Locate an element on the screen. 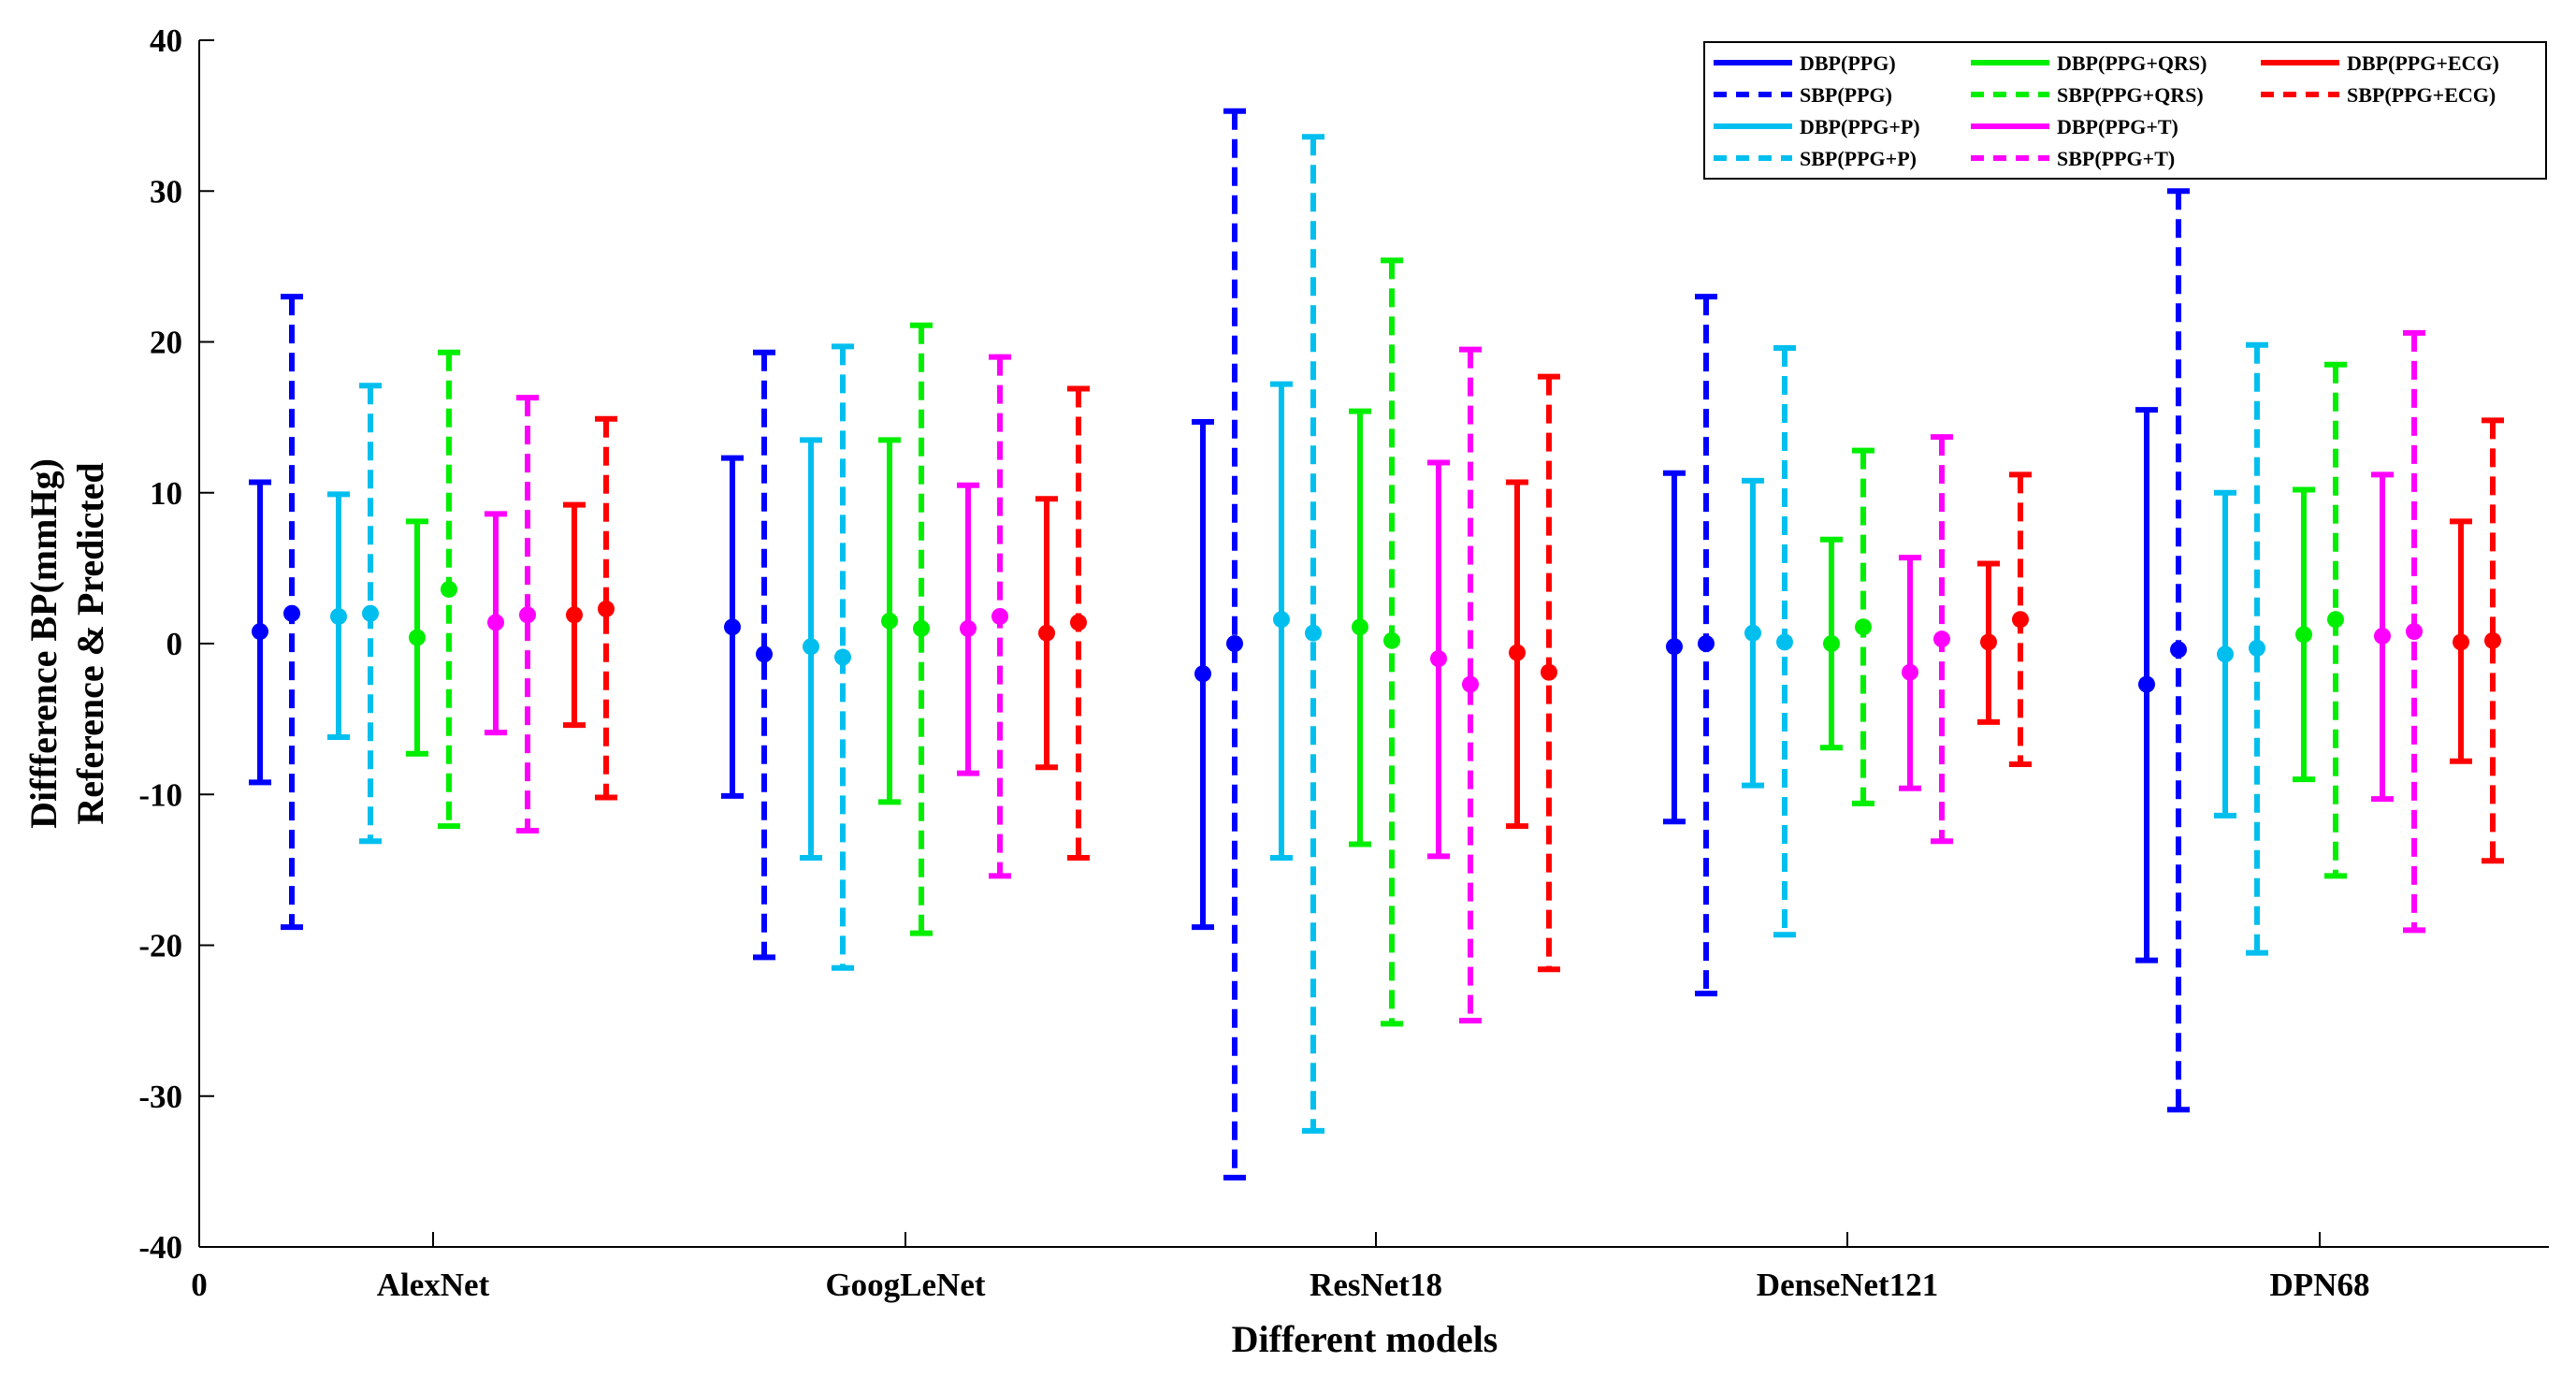 Image resolution: width=2576 pixels, height=1391 pixels. y-tick-label: -10 is located at coordinates (160, 794).